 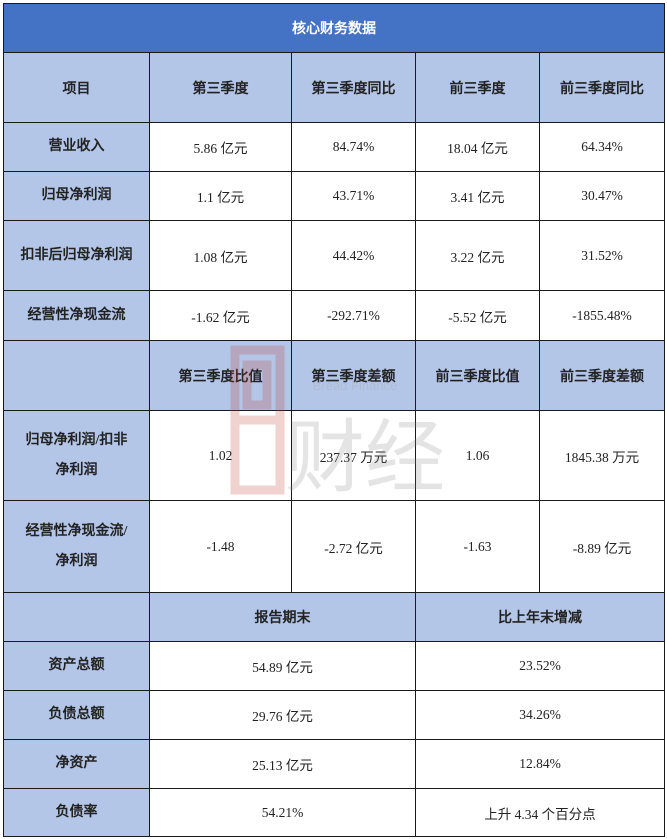 I want to click on column-header: 第三季度同比, so click(x=353, y=87).